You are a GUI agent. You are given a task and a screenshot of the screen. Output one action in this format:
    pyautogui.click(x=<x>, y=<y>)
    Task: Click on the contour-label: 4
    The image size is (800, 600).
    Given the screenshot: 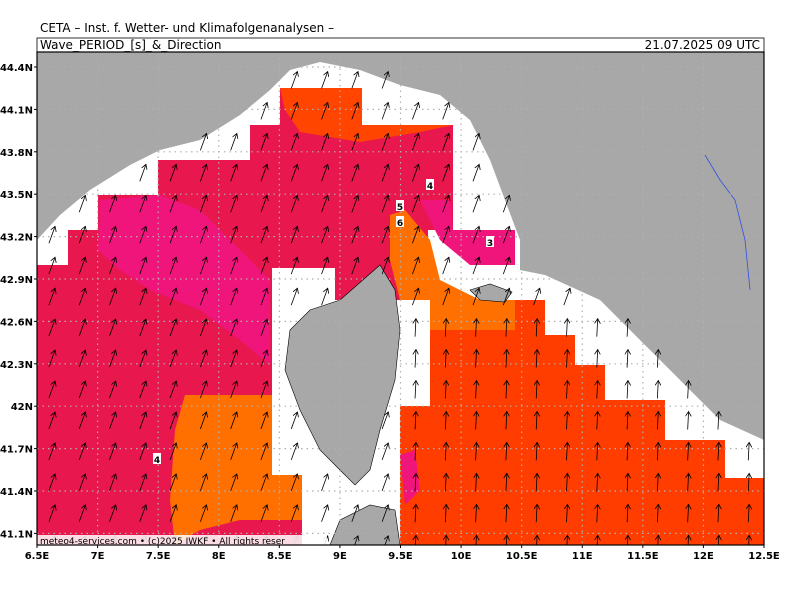 What is the action you would take?
    pyautogui.click(x=430, y=187)
    